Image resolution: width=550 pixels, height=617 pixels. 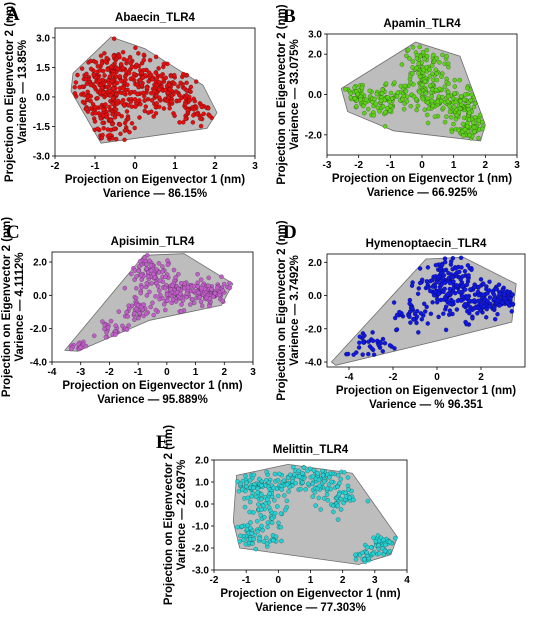 I want to click on x-tick-label: 2, so click(x=343, y=580).